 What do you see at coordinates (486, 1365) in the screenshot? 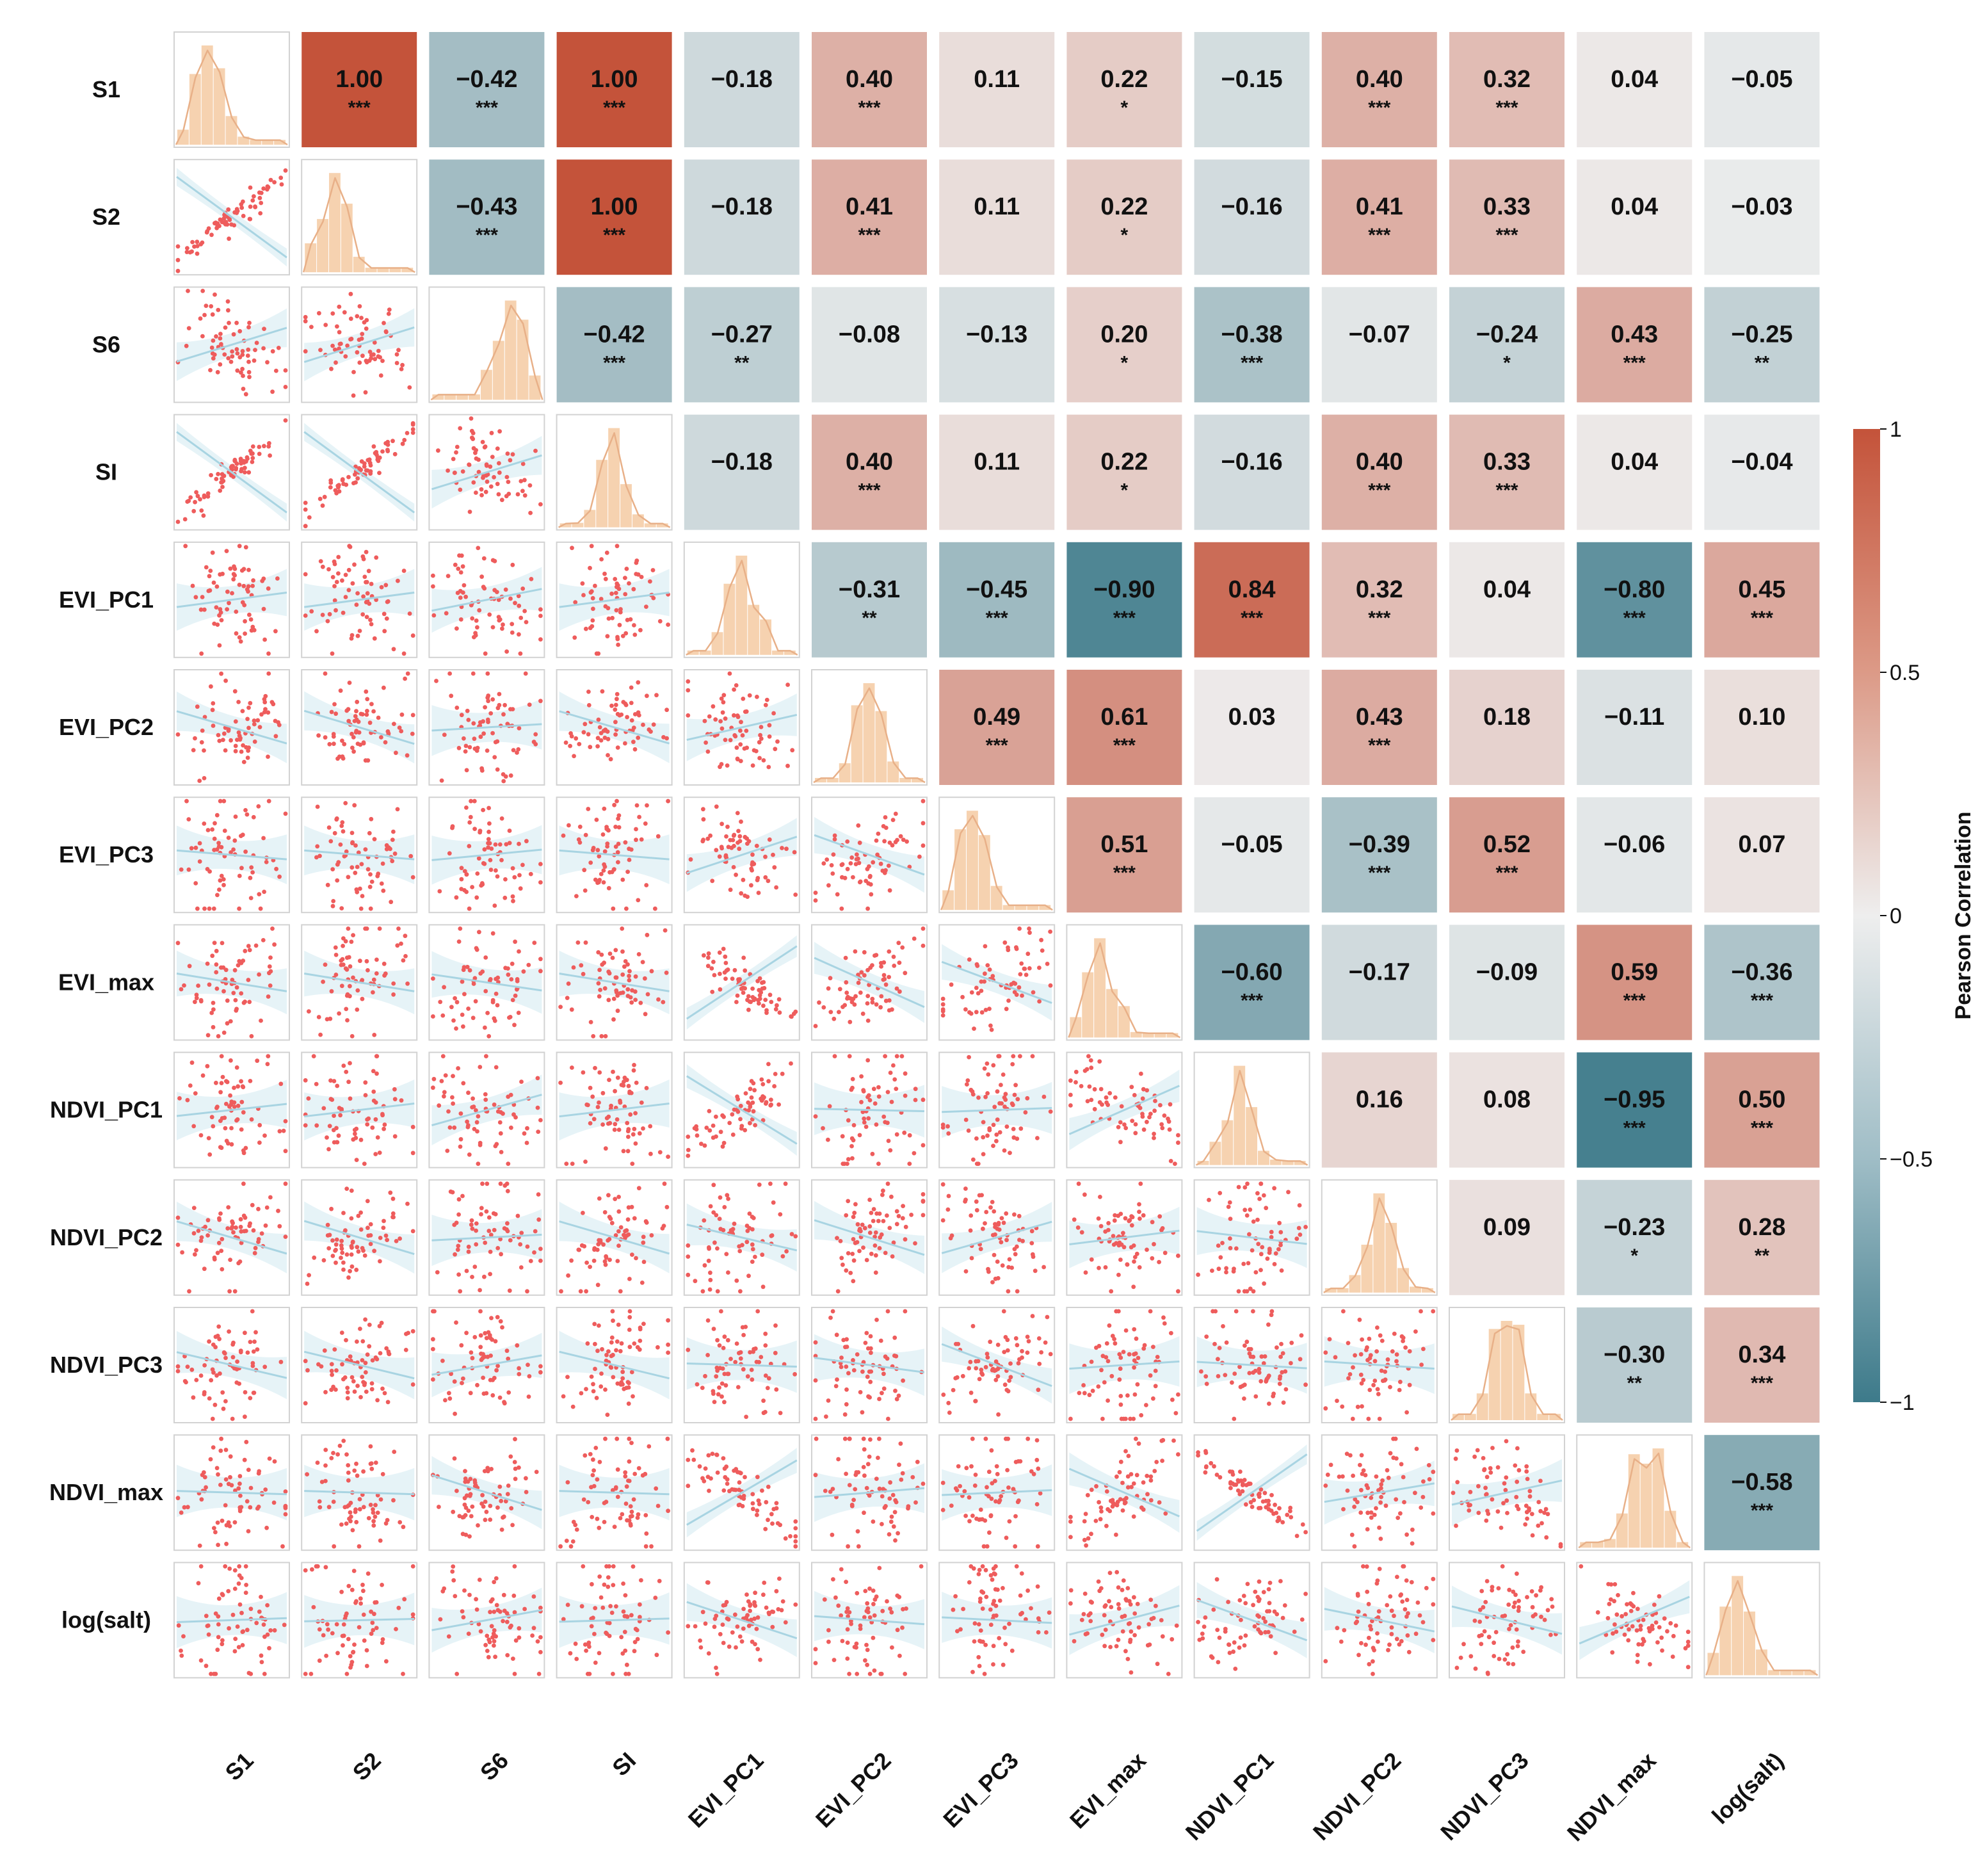
I see `regression-line` at bounding box center [486, 1365].